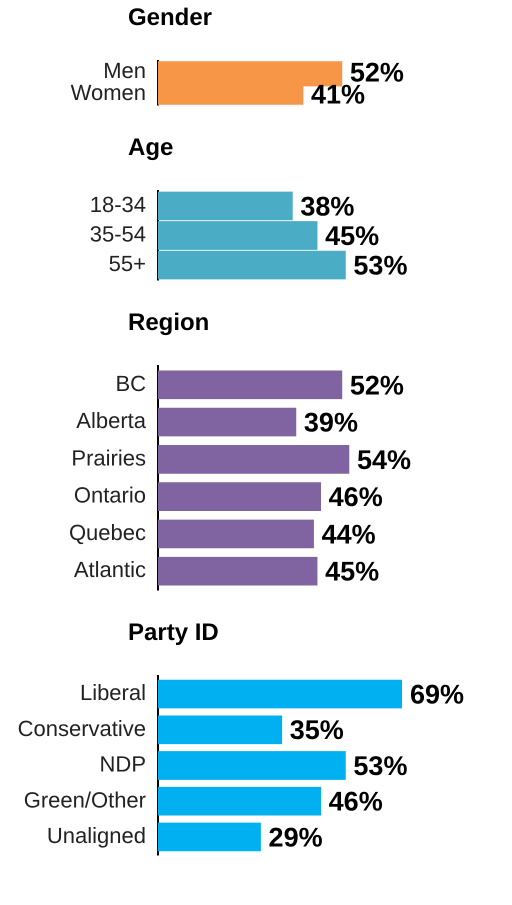 The width and height of the screenshot is (512, 905). What do you see at coordinates (85, 799) in the screenshot?
I see `y-tick-label: Green/Other` at bounding box center [85, 799].